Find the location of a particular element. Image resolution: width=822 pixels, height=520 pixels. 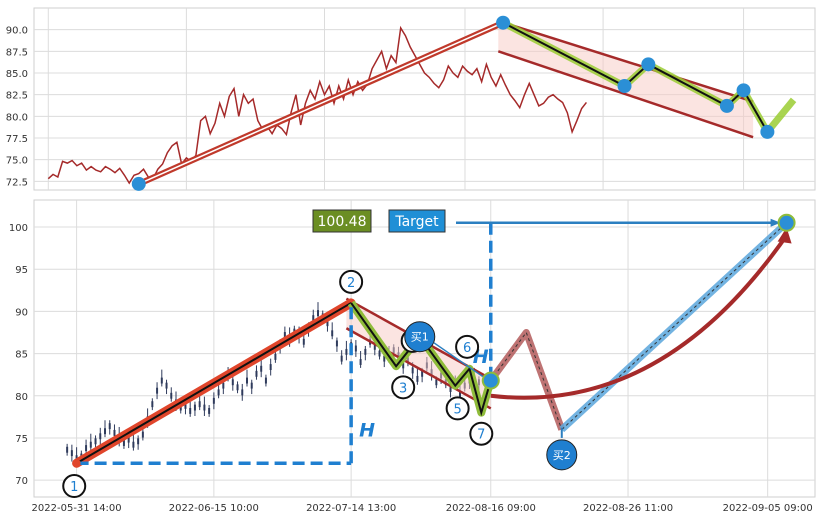

wave-label-text: 6 is located at coordinates (467, 348).